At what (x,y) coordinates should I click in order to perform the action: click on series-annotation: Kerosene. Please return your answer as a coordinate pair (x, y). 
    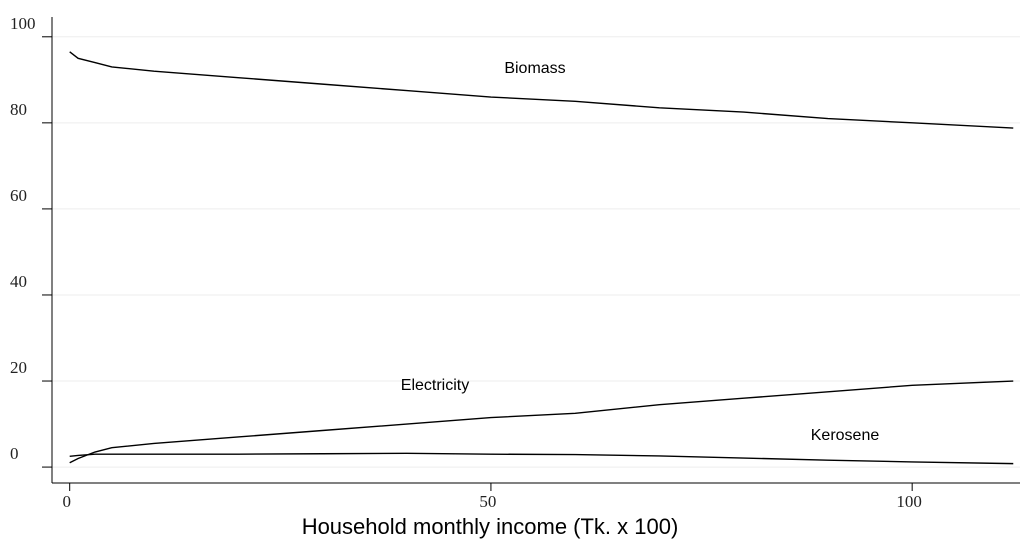
    Looking at the image, I should click on (845, 435).